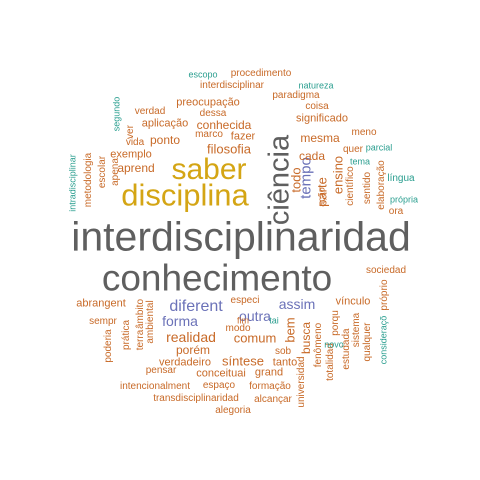 The height and width of the screenshot is (480, 480). I want to click on word: comum, so click(255, 338).